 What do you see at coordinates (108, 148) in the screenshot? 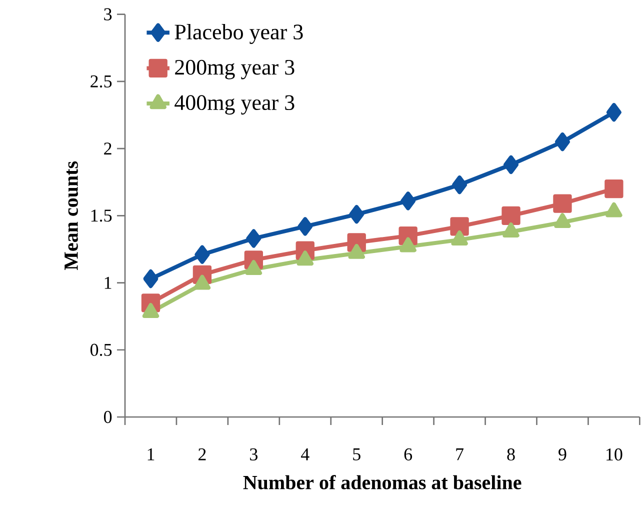
I see `y-tick-label: 2` at bounding box center [108, 148].